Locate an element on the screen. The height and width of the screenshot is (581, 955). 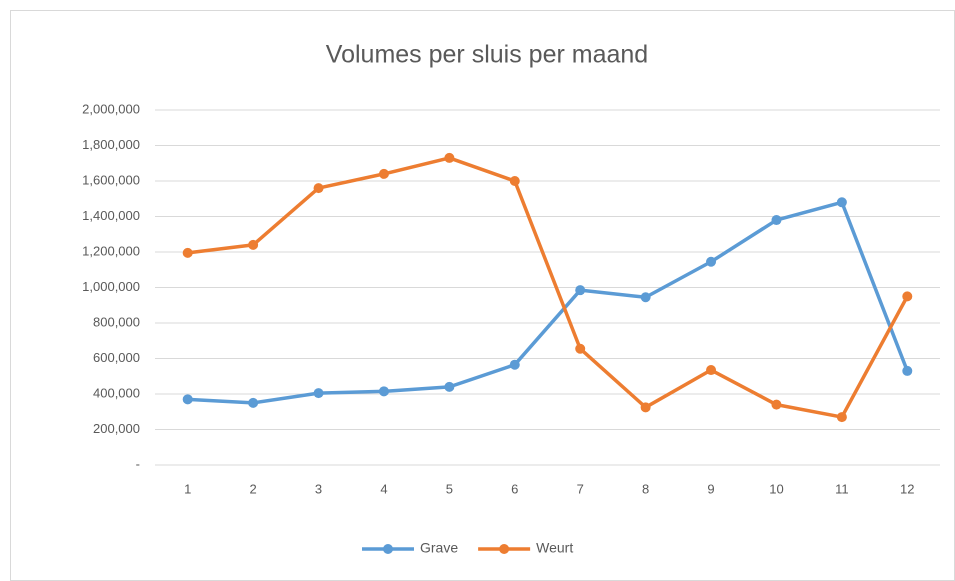
chart-title: Volumes per sluis per maand is located at coordinates (487, 55).